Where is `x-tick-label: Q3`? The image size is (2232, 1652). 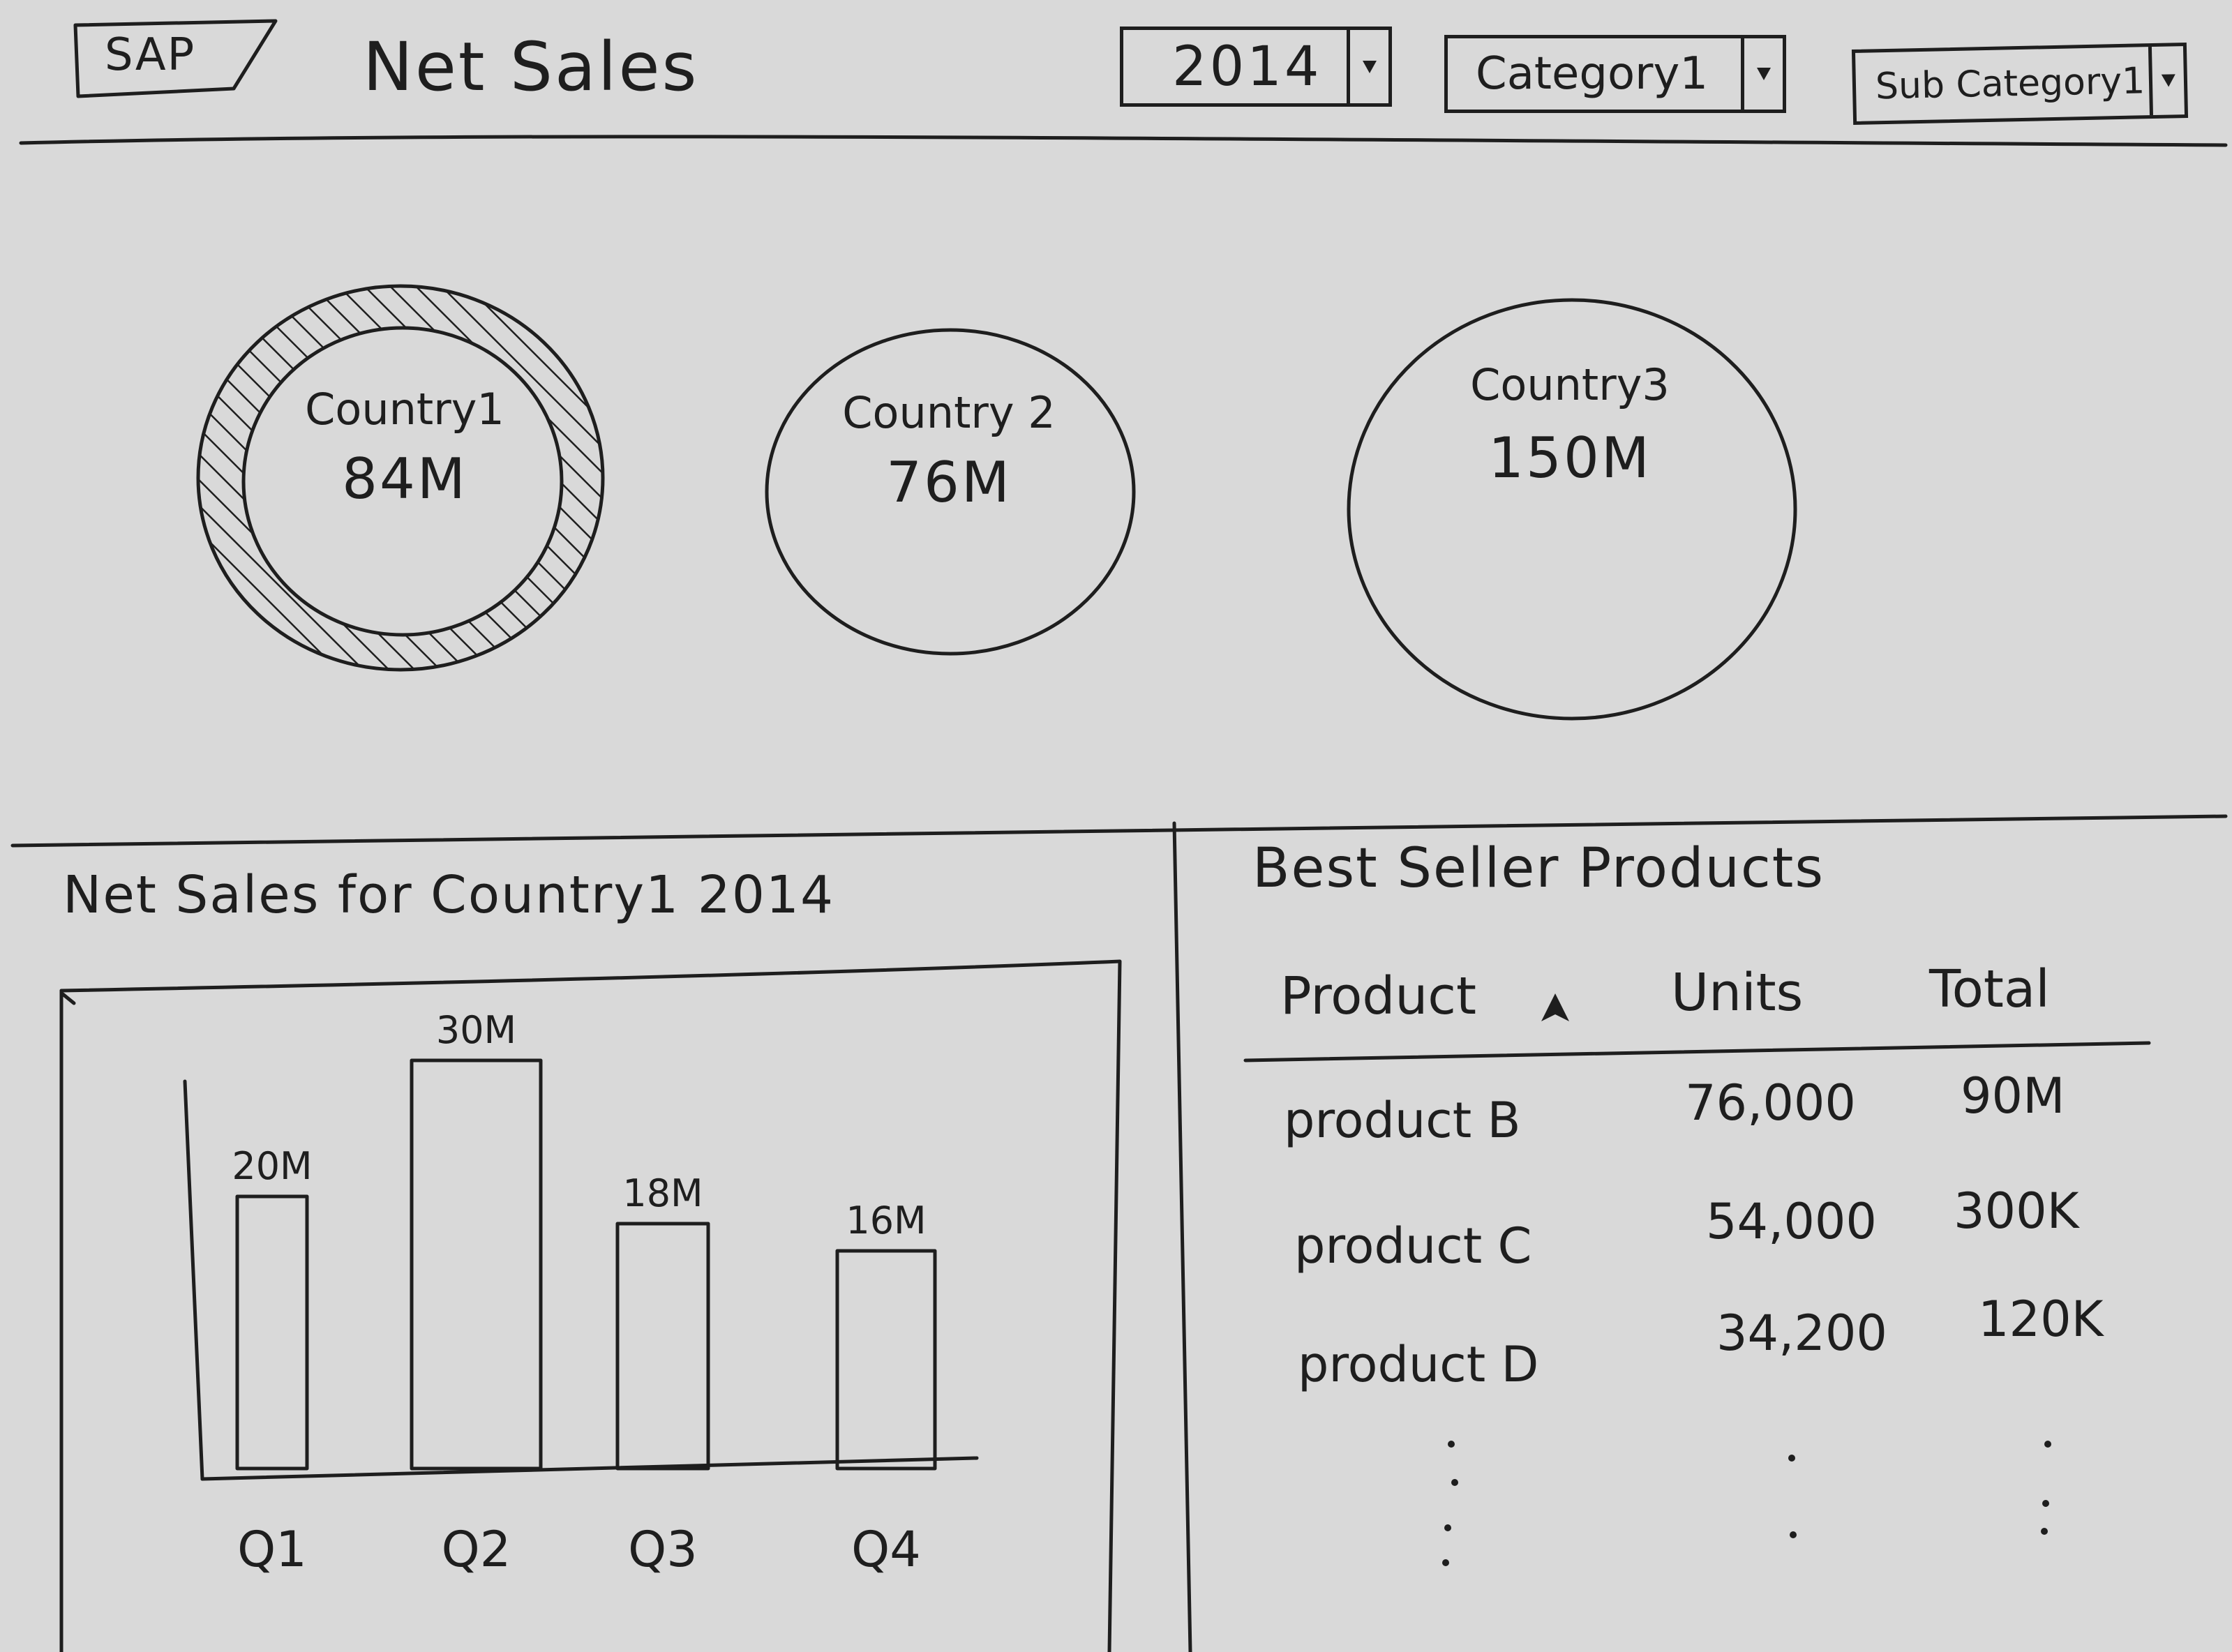
x-tick-label: Q3 is located at coordinates (663, 1550).